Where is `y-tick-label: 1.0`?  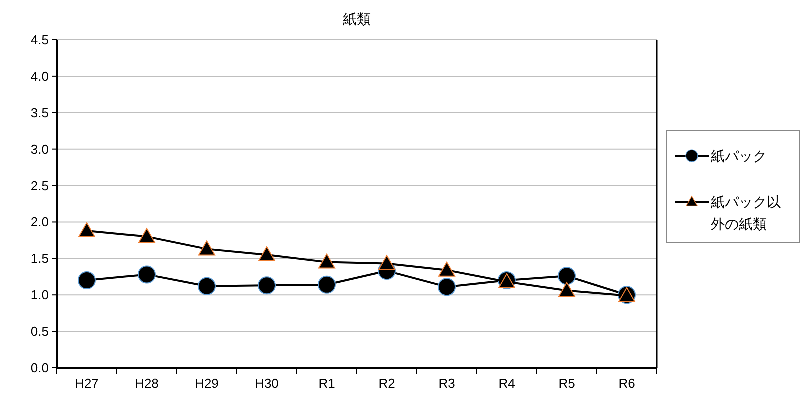 y-tick-label: 1.0 is located at coordinates (39, 295).